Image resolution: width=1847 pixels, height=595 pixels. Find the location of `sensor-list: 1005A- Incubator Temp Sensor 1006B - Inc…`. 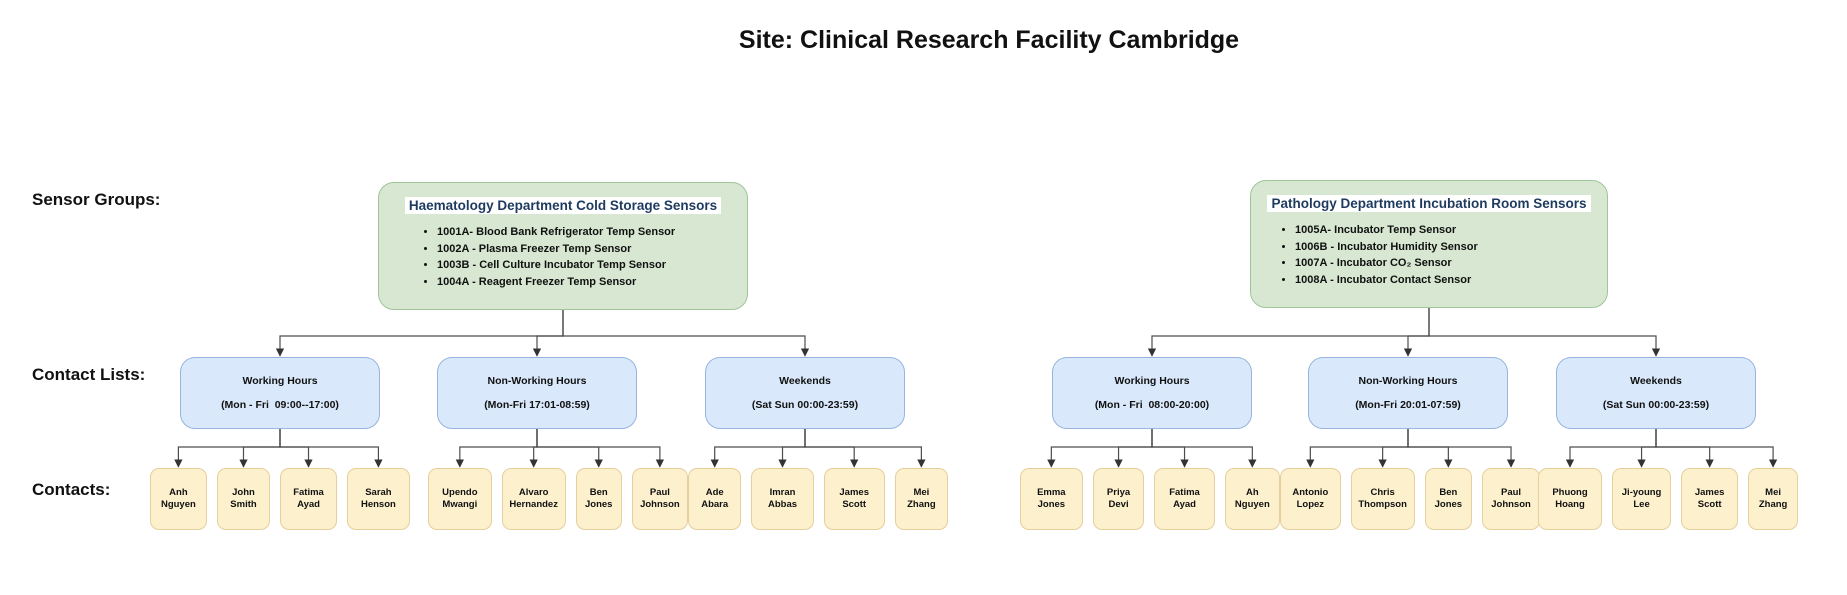

sensor-list: 1005A- Incubator Temp Sensor 1006B - Inc… is located at coordinates (1429, 255).